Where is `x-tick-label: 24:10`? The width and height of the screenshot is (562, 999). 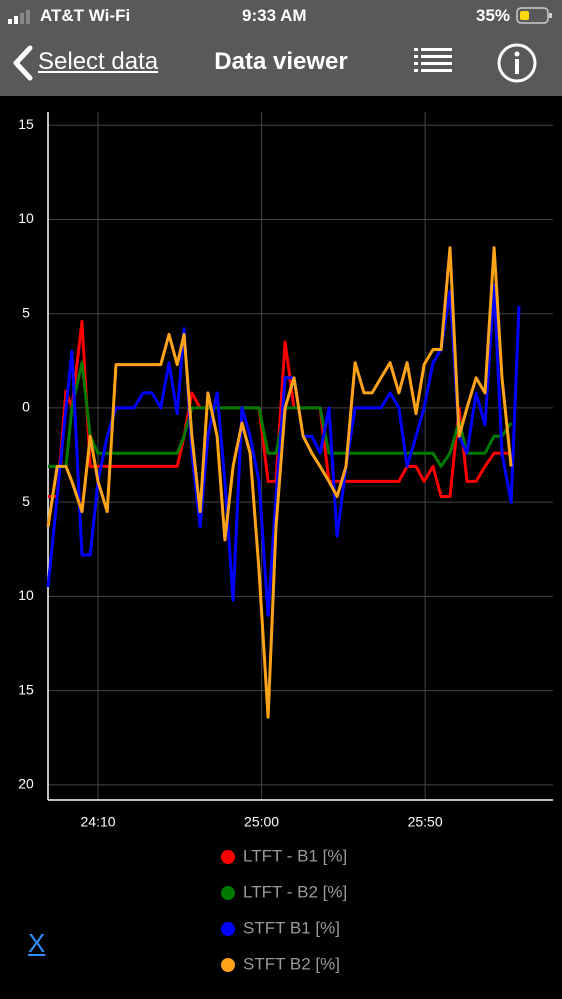 x-tick-label: 24:10 is located at coordinates (98, 822).